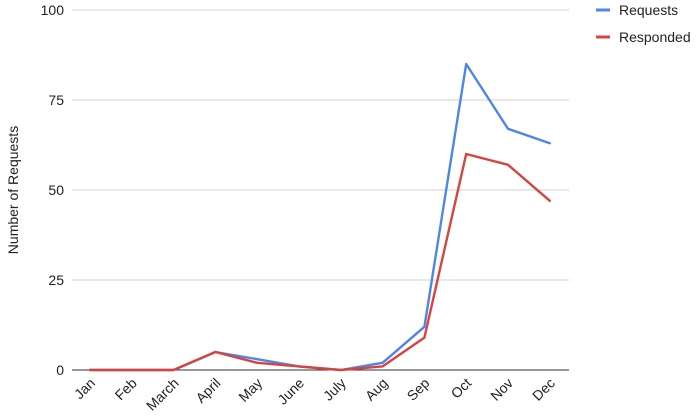 The image size is (696, 416). Describe the element at coordinates (13, 190) in the screenshot. I see `y-axis-title: Number of Requests` at that location.